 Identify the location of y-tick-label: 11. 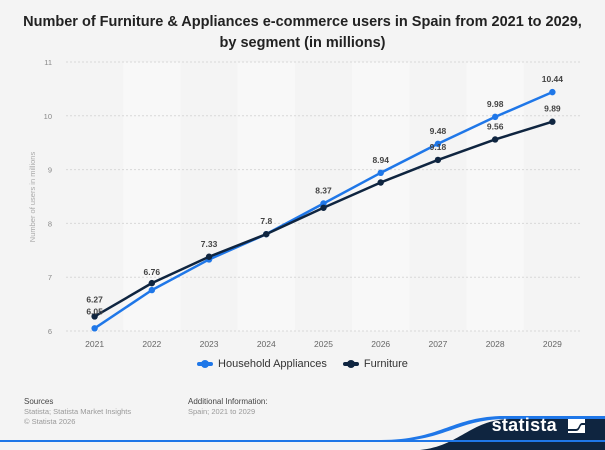
(48, 62).